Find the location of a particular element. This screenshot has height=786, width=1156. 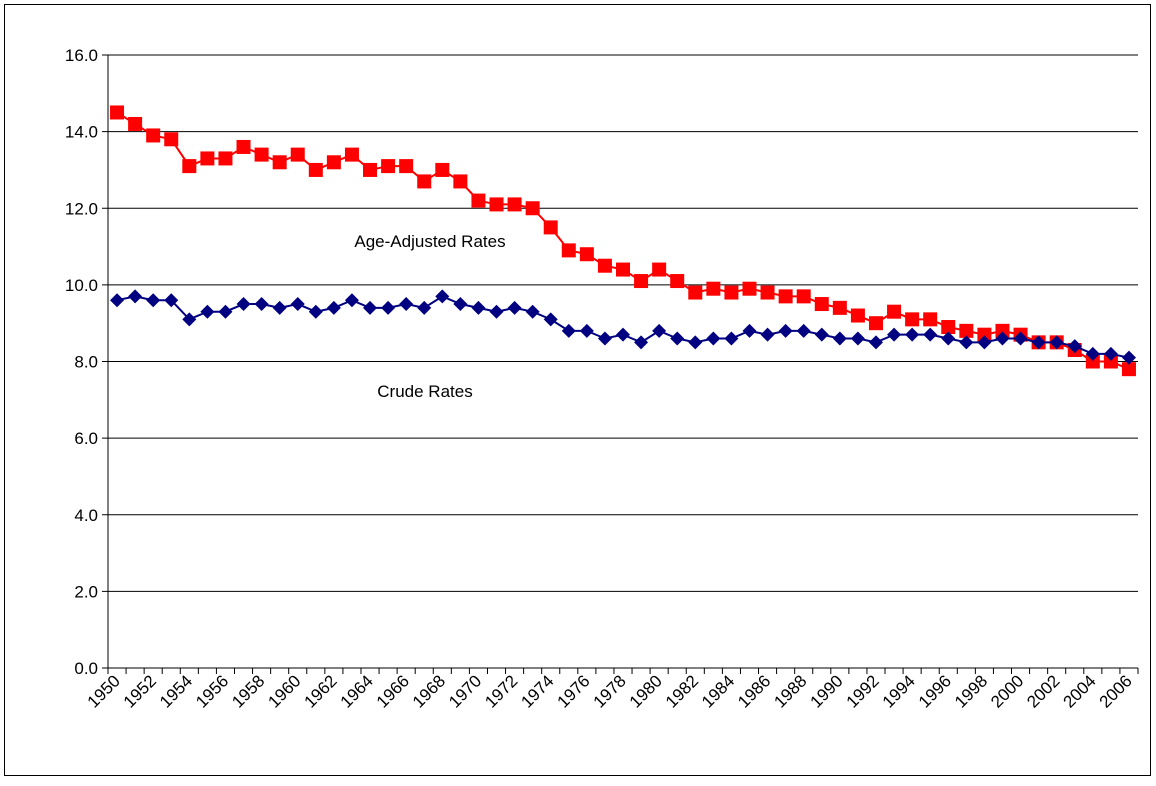

y-tick-label: 4.0 is located at coordinates (86, 515).